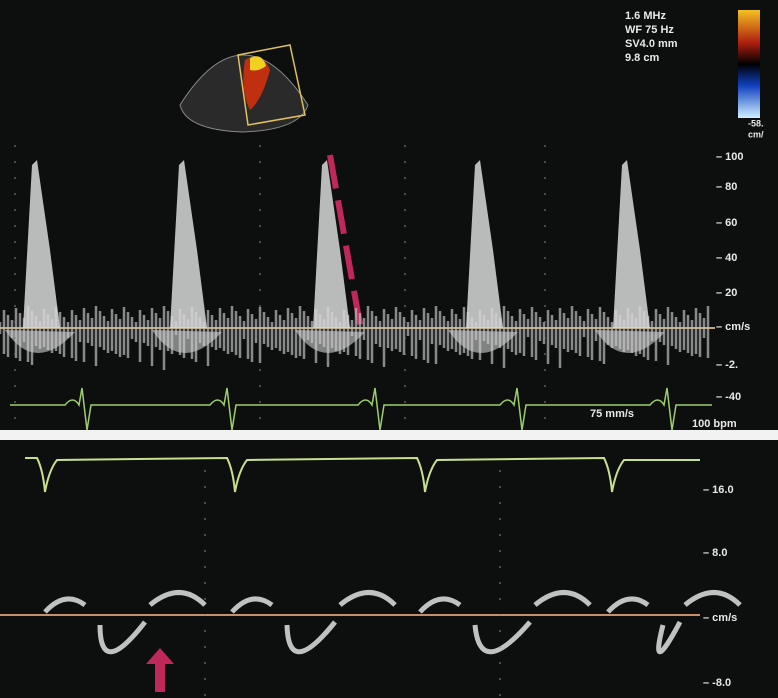 This screenshot has width=778, height=698. Describe the element at coordinates (258, 63) in the screenshot. I see `color-flow-jet` at that location.